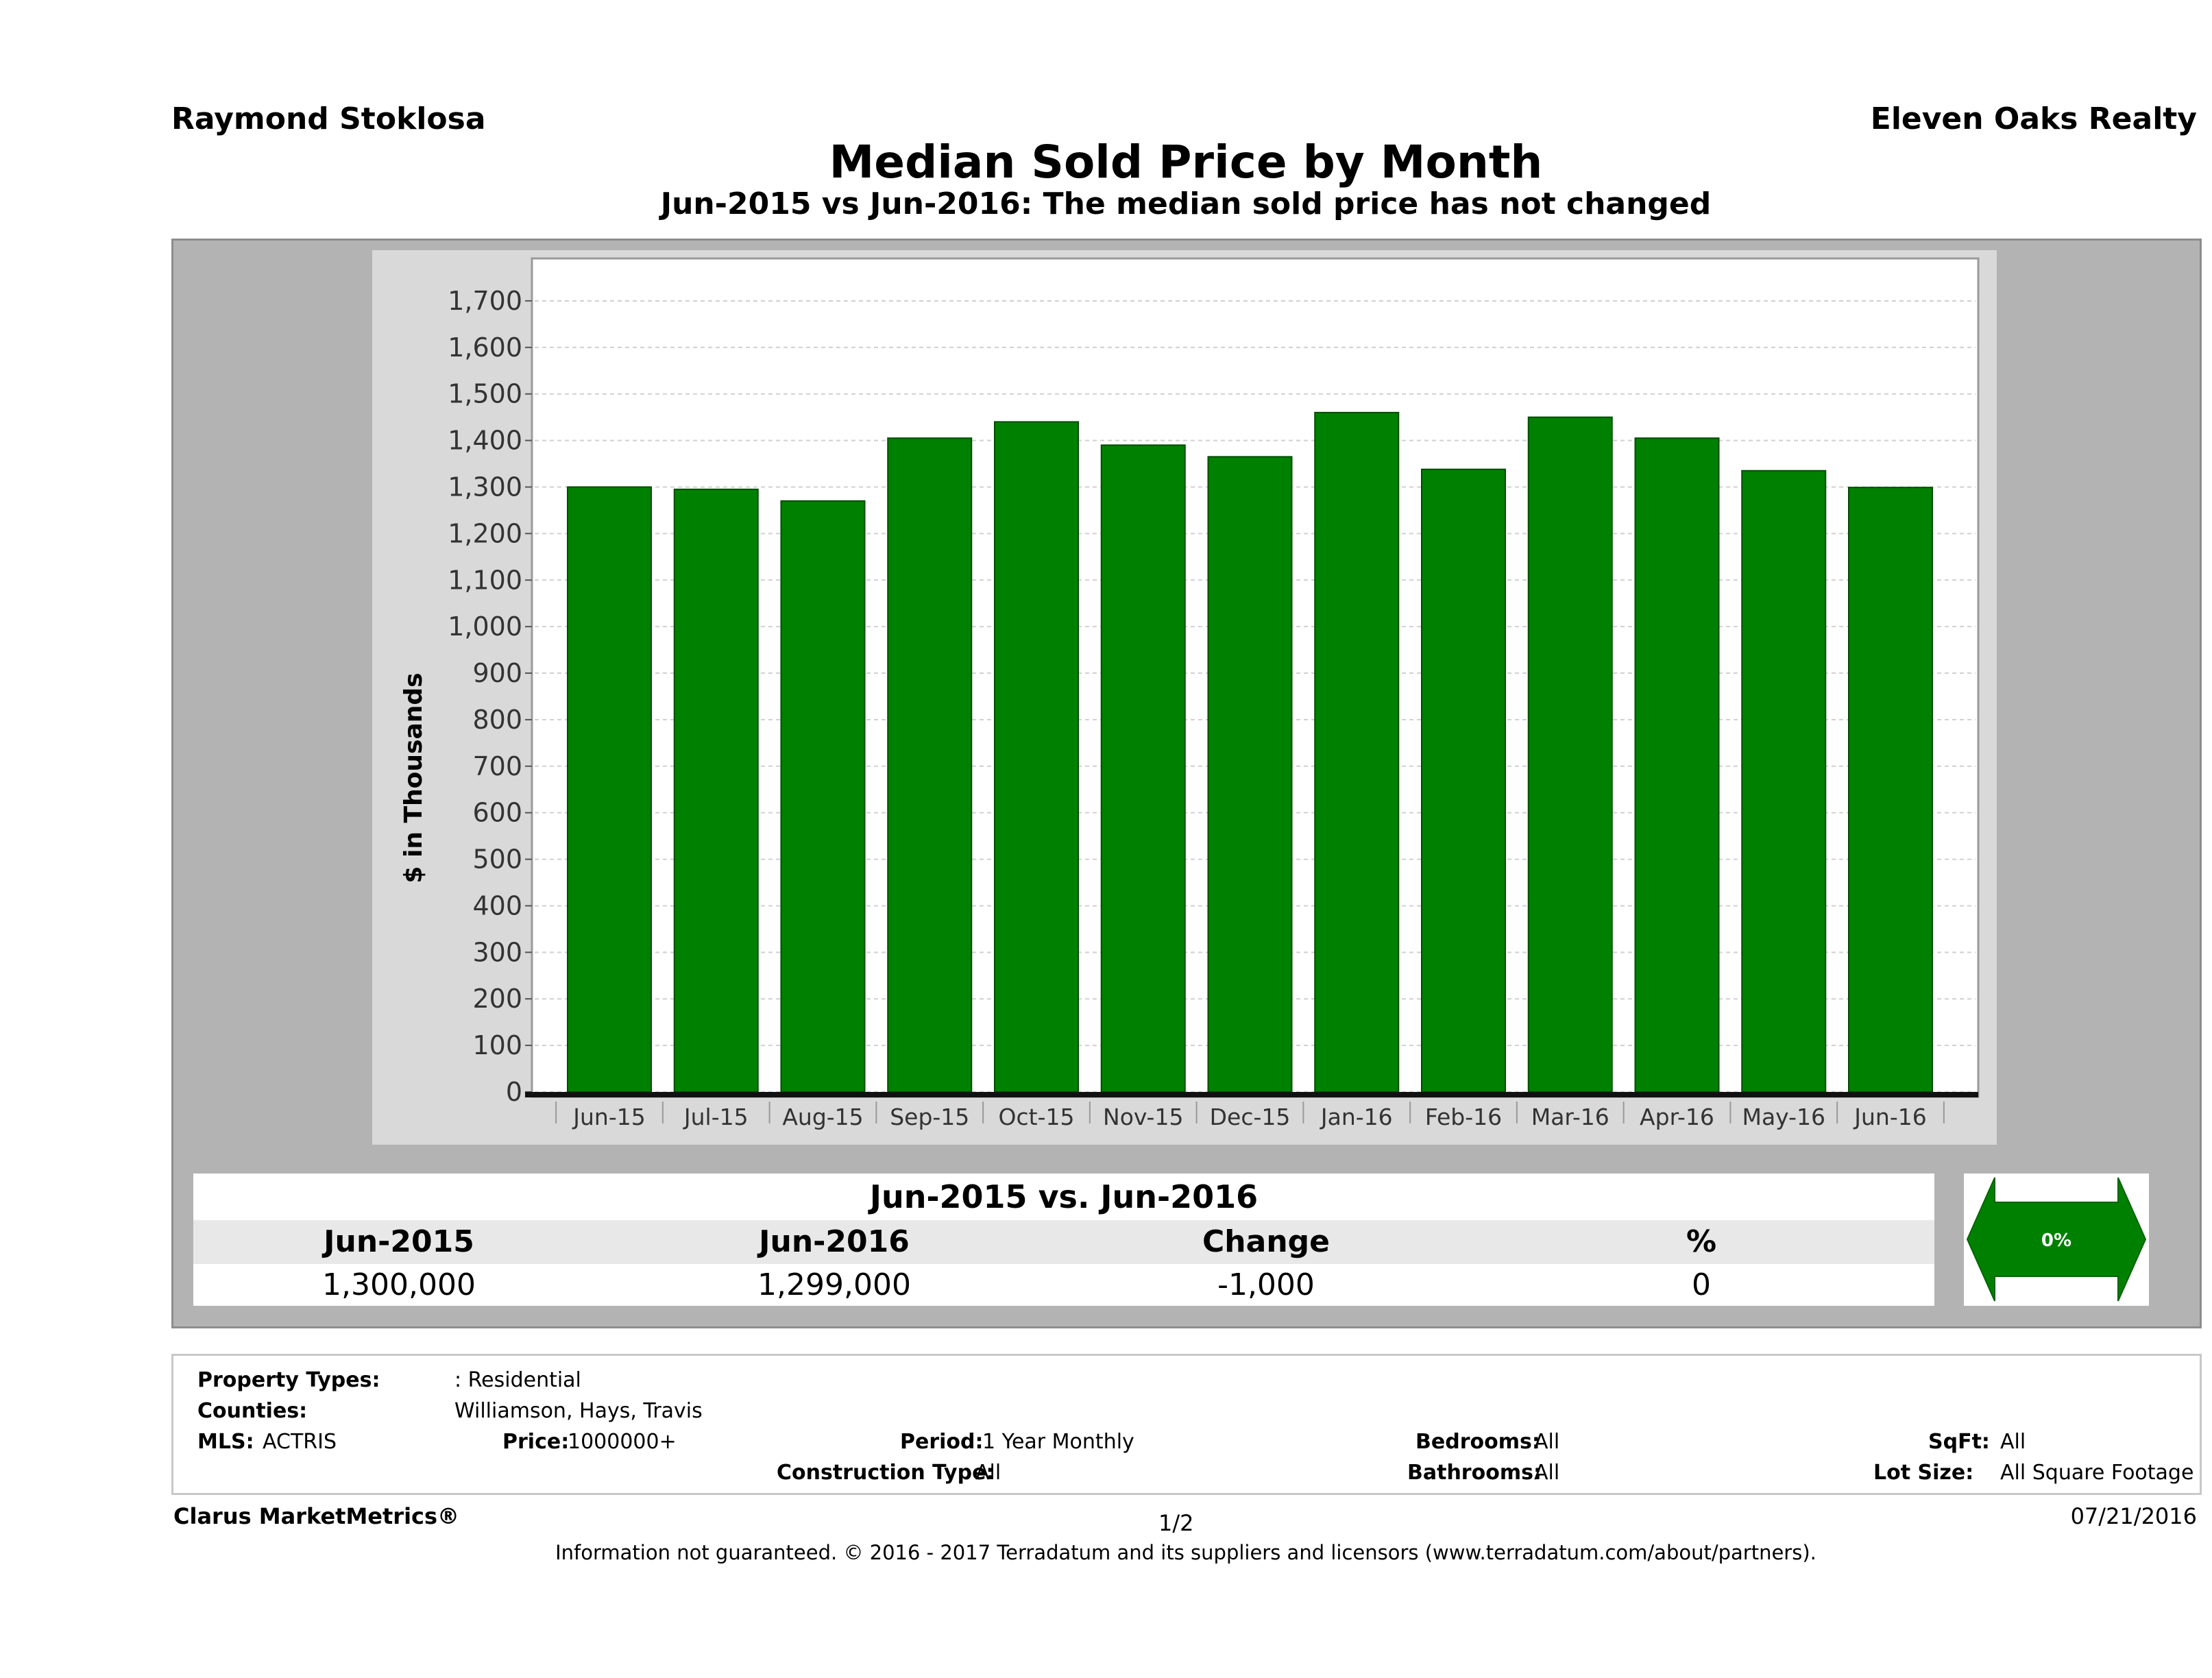  Describe the element at coordinates (1063, 1197) in the screenshot. I see `comparison-title: Jun-2015 vs. Jun-2016` at that location.